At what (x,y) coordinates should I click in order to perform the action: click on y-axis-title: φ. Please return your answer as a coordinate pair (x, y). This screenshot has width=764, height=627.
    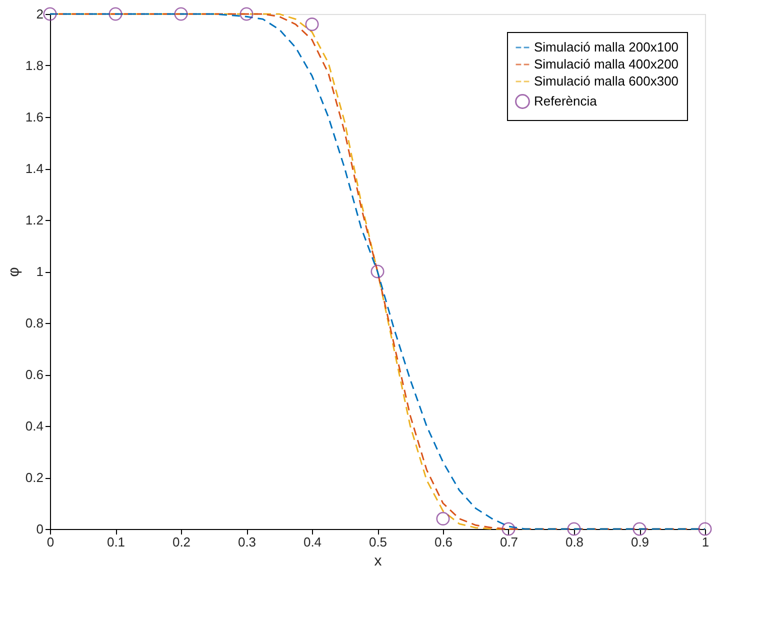
    Looking at the image, I should click on (13, 271).